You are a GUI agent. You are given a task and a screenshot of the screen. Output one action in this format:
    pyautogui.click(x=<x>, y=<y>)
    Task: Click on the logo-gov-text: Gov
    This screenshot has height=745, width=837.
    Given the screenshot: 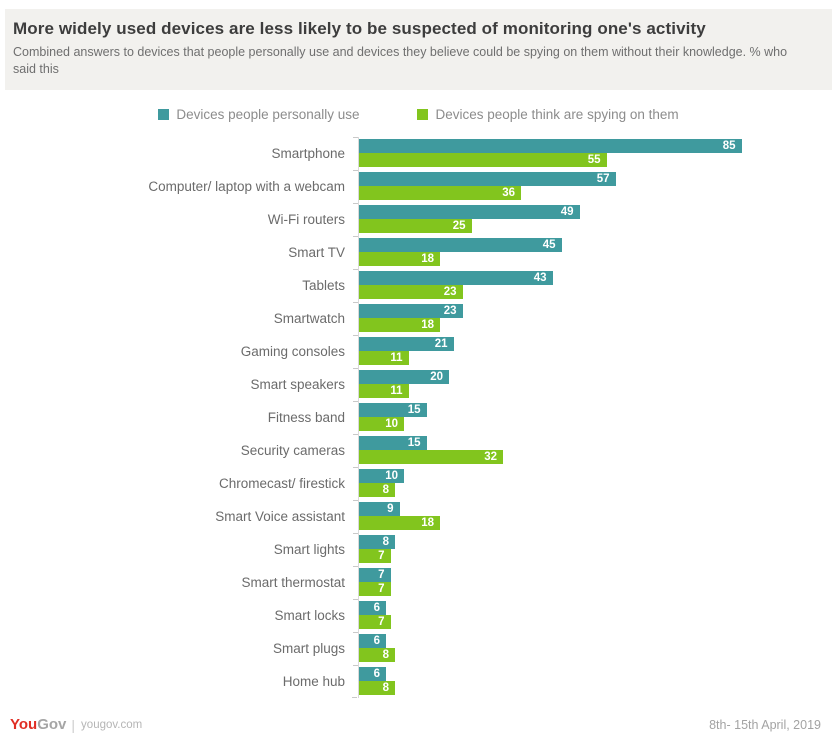 What is the action you would take?
    pyautogui.click(x=52, y=724)
    